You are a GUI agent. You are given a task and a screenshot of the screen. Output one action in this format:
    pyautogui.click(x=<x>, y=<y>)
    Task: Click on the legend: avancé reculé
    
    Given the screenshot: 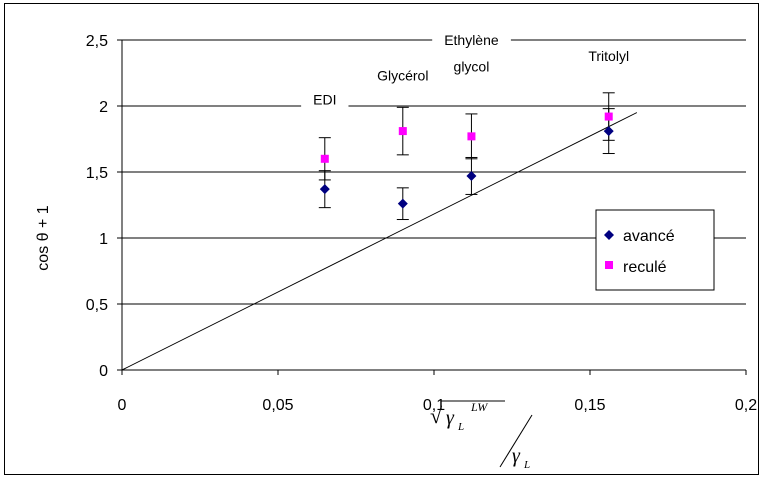 What is the action you would take?
    pyautogui.click(x=655, y=250)
    